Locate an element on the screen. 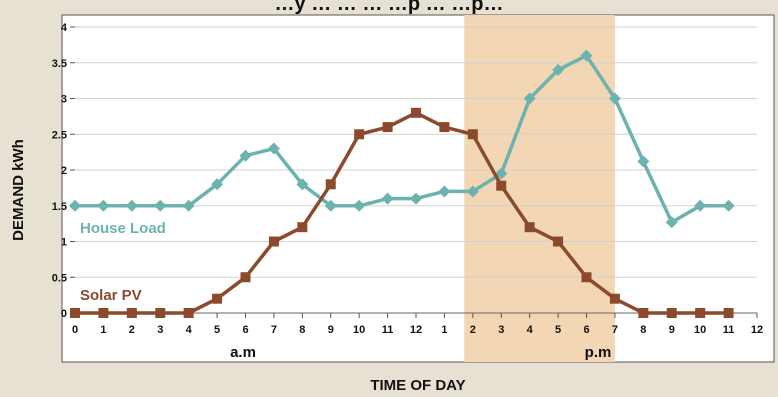  y-tick-layer: 0 0.5 1 1.5 2 2.5 3 3.5 4 is located at coordinates (63, 171).